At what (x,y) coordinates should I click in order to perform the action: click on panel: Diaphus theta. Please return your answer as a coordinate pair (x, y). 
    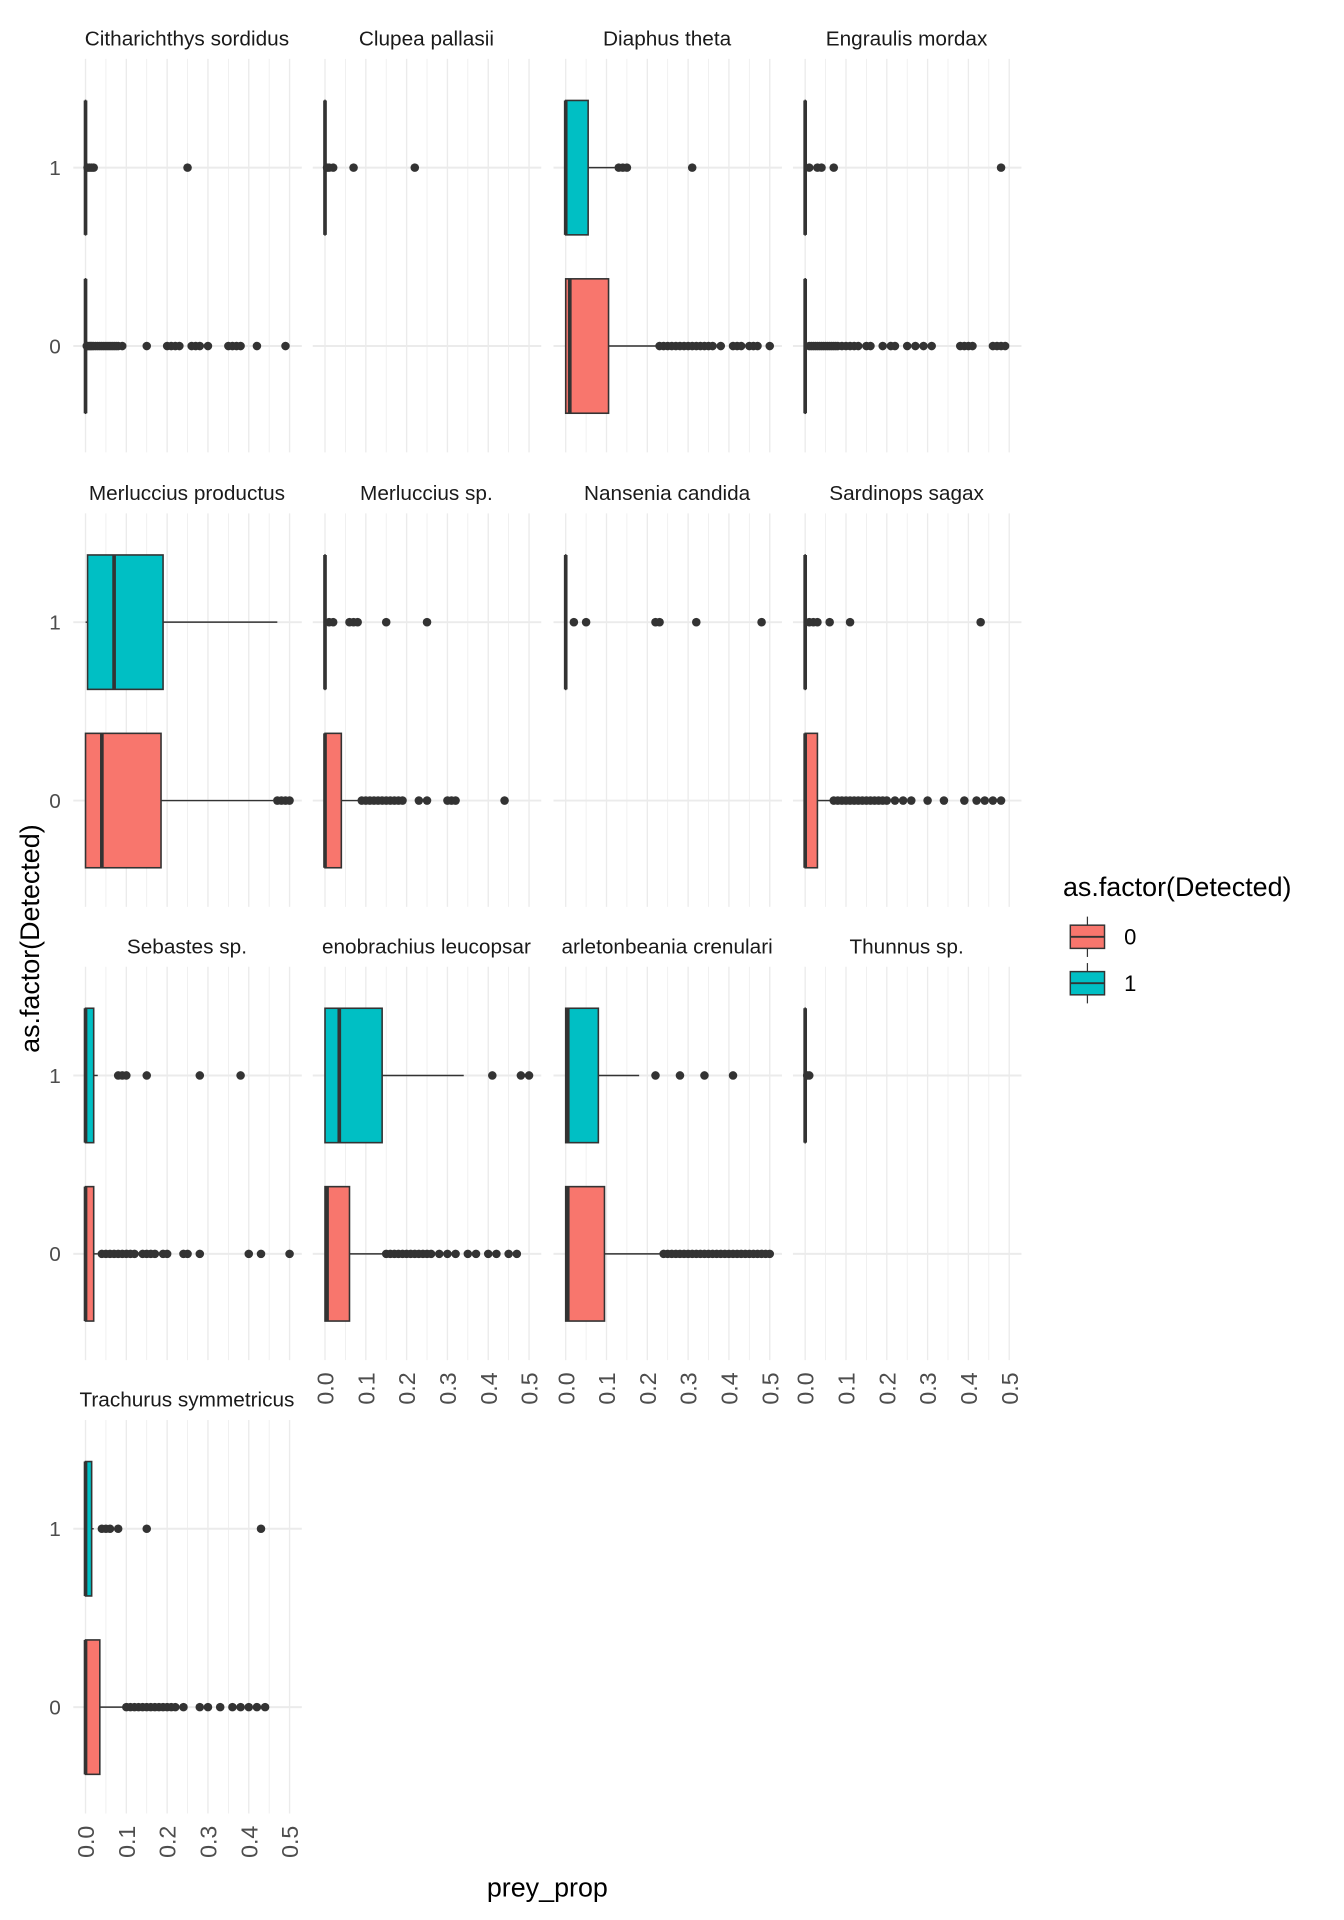
    Looking at the image, I should click on (667, 240).